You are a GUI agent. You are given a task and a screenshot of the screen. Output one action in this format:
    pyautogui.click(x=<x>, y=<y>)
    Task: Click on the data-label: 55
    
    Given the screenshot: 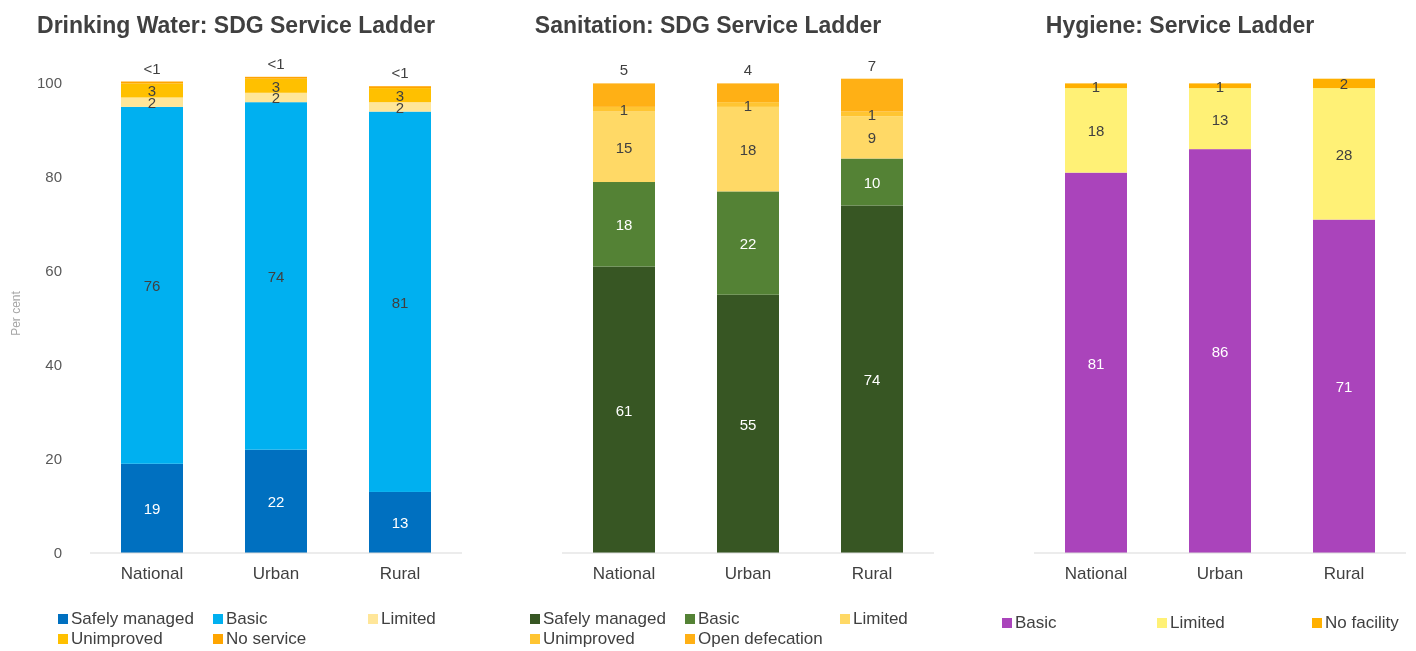 What is the action you would take?
    pyautogui.click(x=748, y=424)
    